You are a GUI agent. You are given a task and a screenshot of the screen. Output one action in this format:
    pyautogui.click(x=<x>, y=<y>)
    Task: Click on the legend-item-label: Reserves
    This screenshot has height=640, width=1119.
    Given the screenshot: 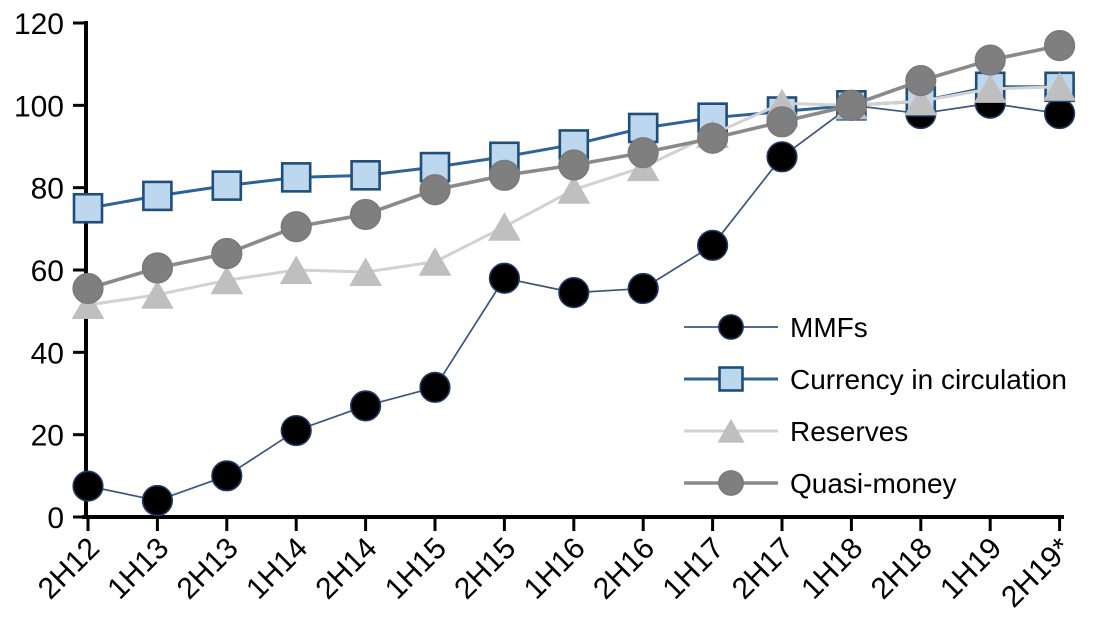 What is the action you would take?
    pyautogui.click(x=849, y=431)
    